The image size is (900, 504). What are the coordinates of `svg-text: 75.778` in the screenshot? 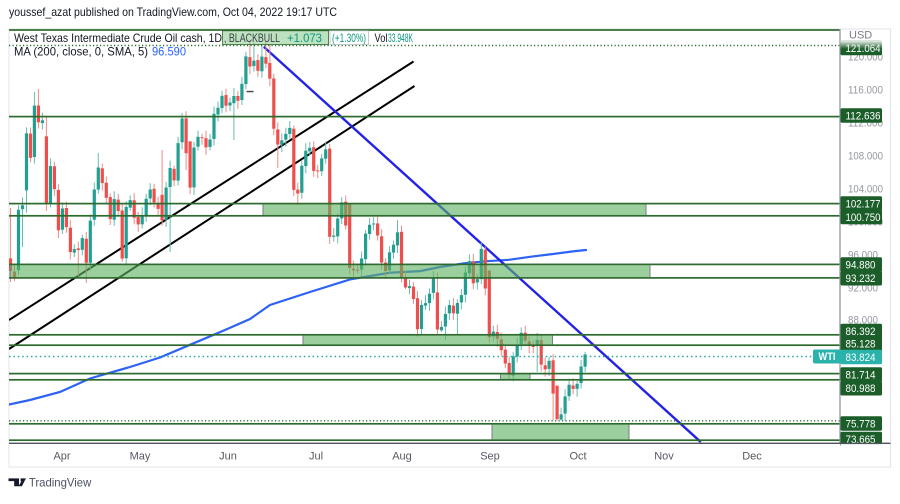 It's located at (861, 424).